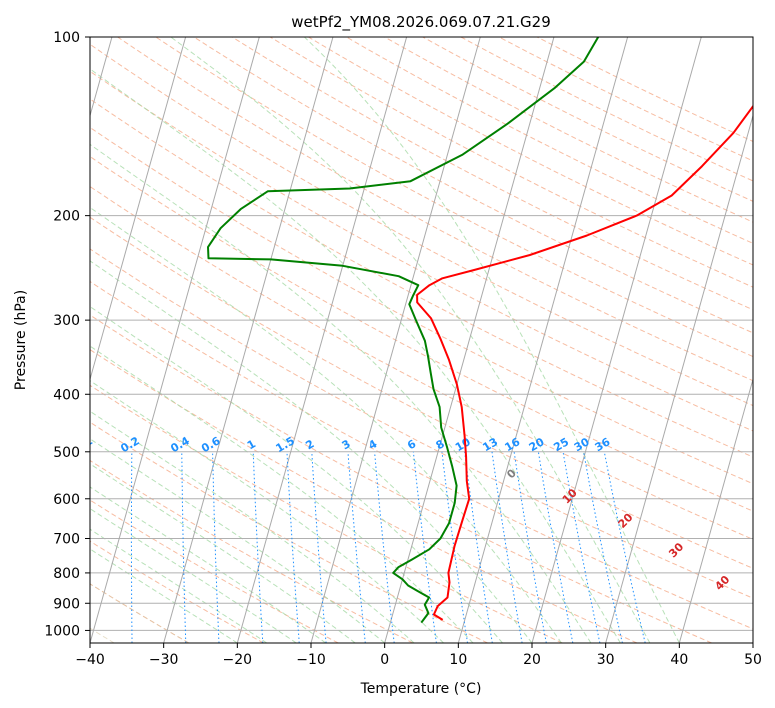  Describe the element at coordinates (532, 660) in the screenshot. I see `x-tick-label: 20` at that location.